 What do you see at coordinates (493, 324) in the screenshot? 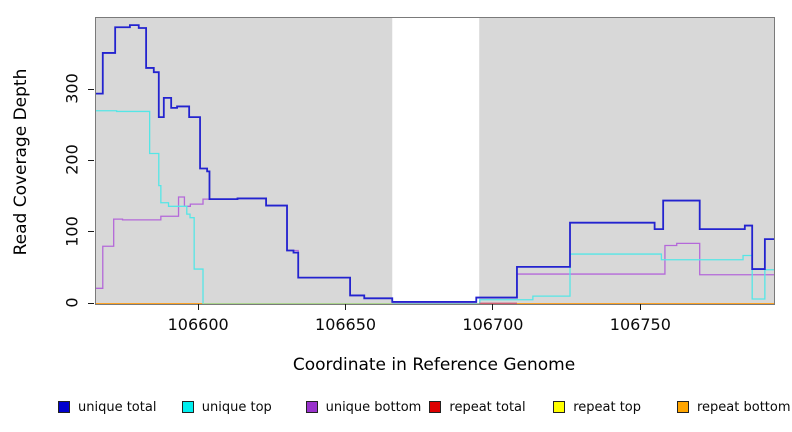
I see `x-axis-tick-label: 106700` at bounding box center [493, 324].